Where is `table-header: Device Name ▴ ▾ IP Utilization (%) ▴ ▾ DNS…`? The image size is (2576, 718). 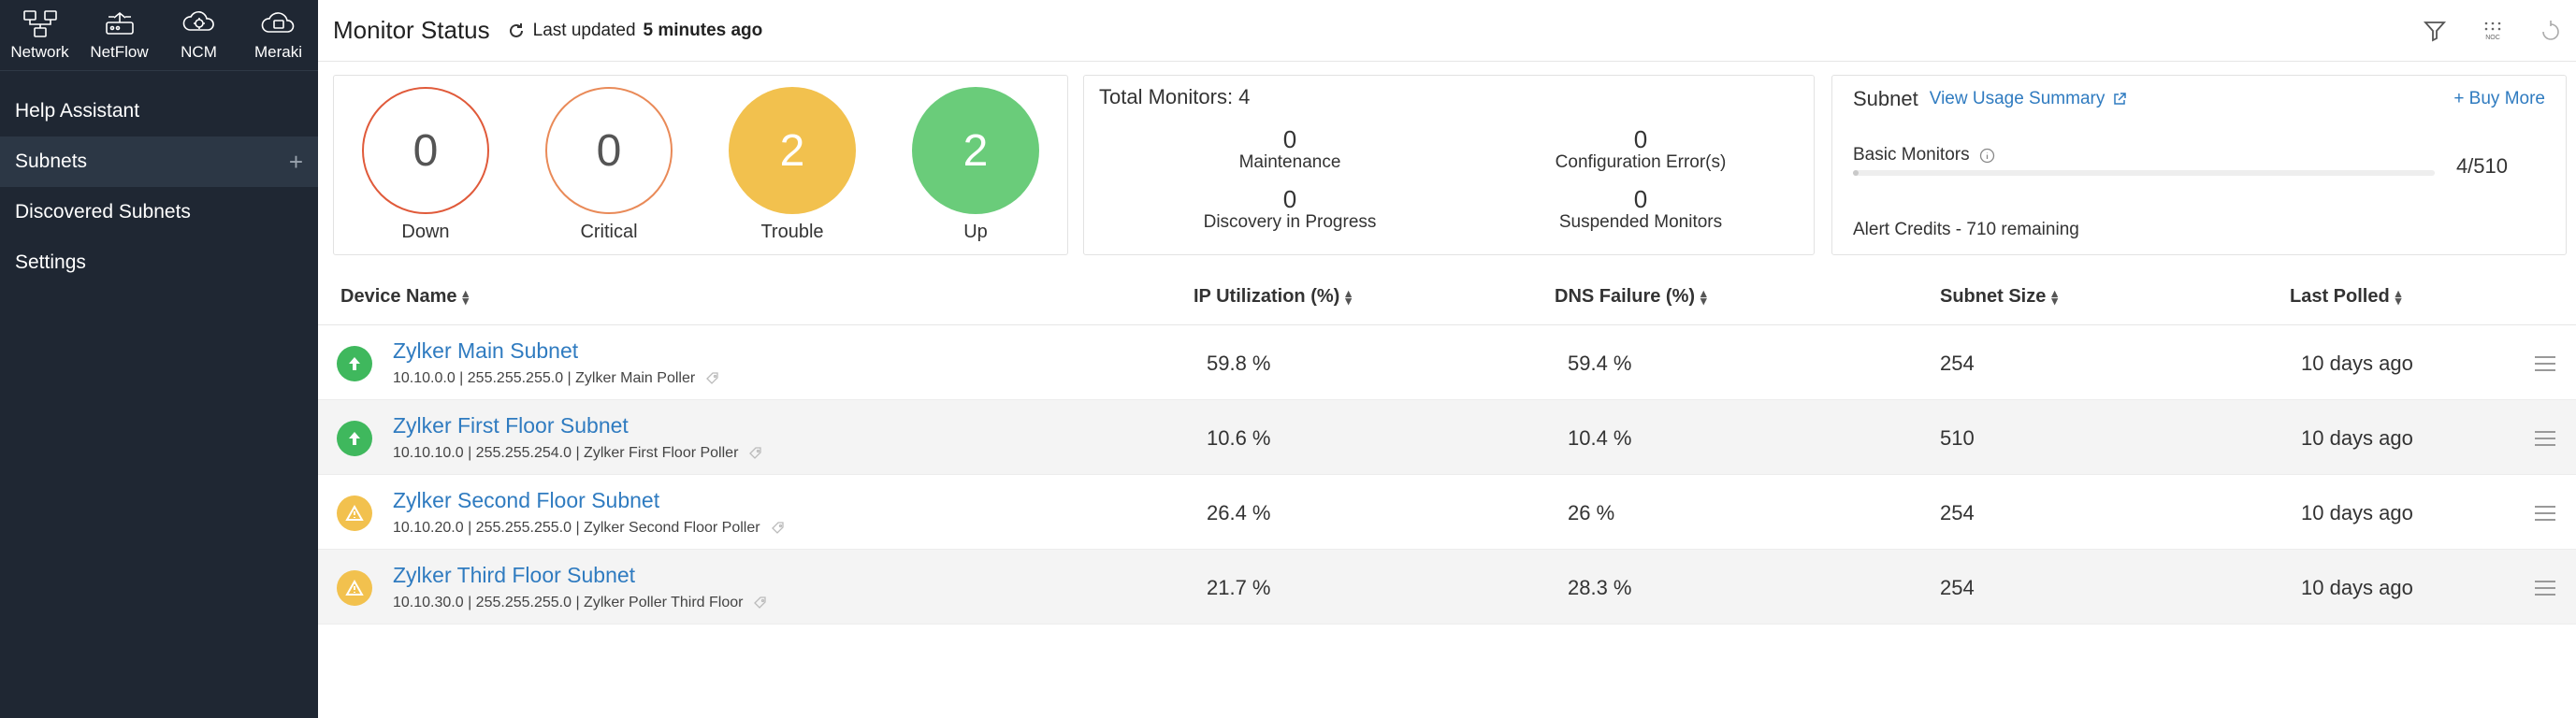 table-header: Device Name ▴ ▾ IP Utilization (%) ▴ ▾ DNS… is located at coordinates (1447, 297).